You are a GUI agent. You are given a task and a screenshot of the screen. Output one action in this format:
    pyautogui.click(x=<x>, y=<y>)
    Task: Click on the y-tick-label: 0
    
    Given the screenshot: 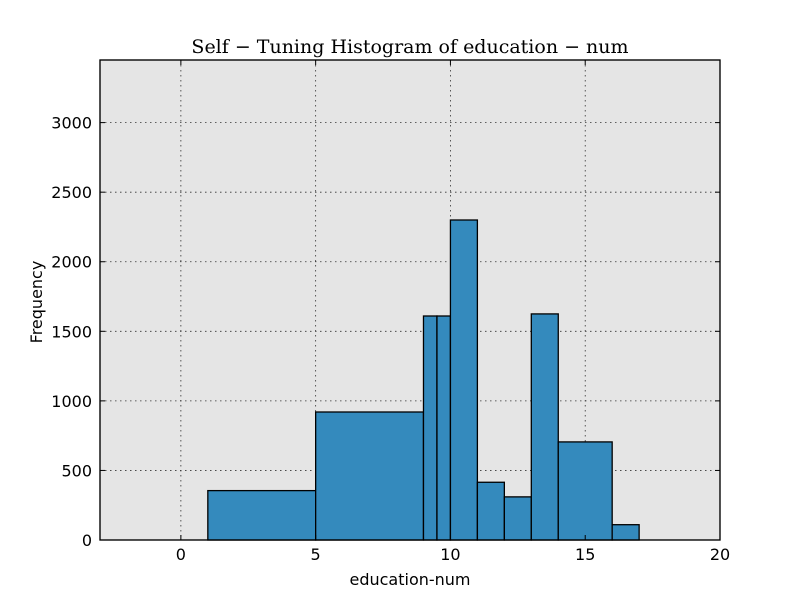 What is the action you would take?
    pyautogui.click(x=87, y=540)
    